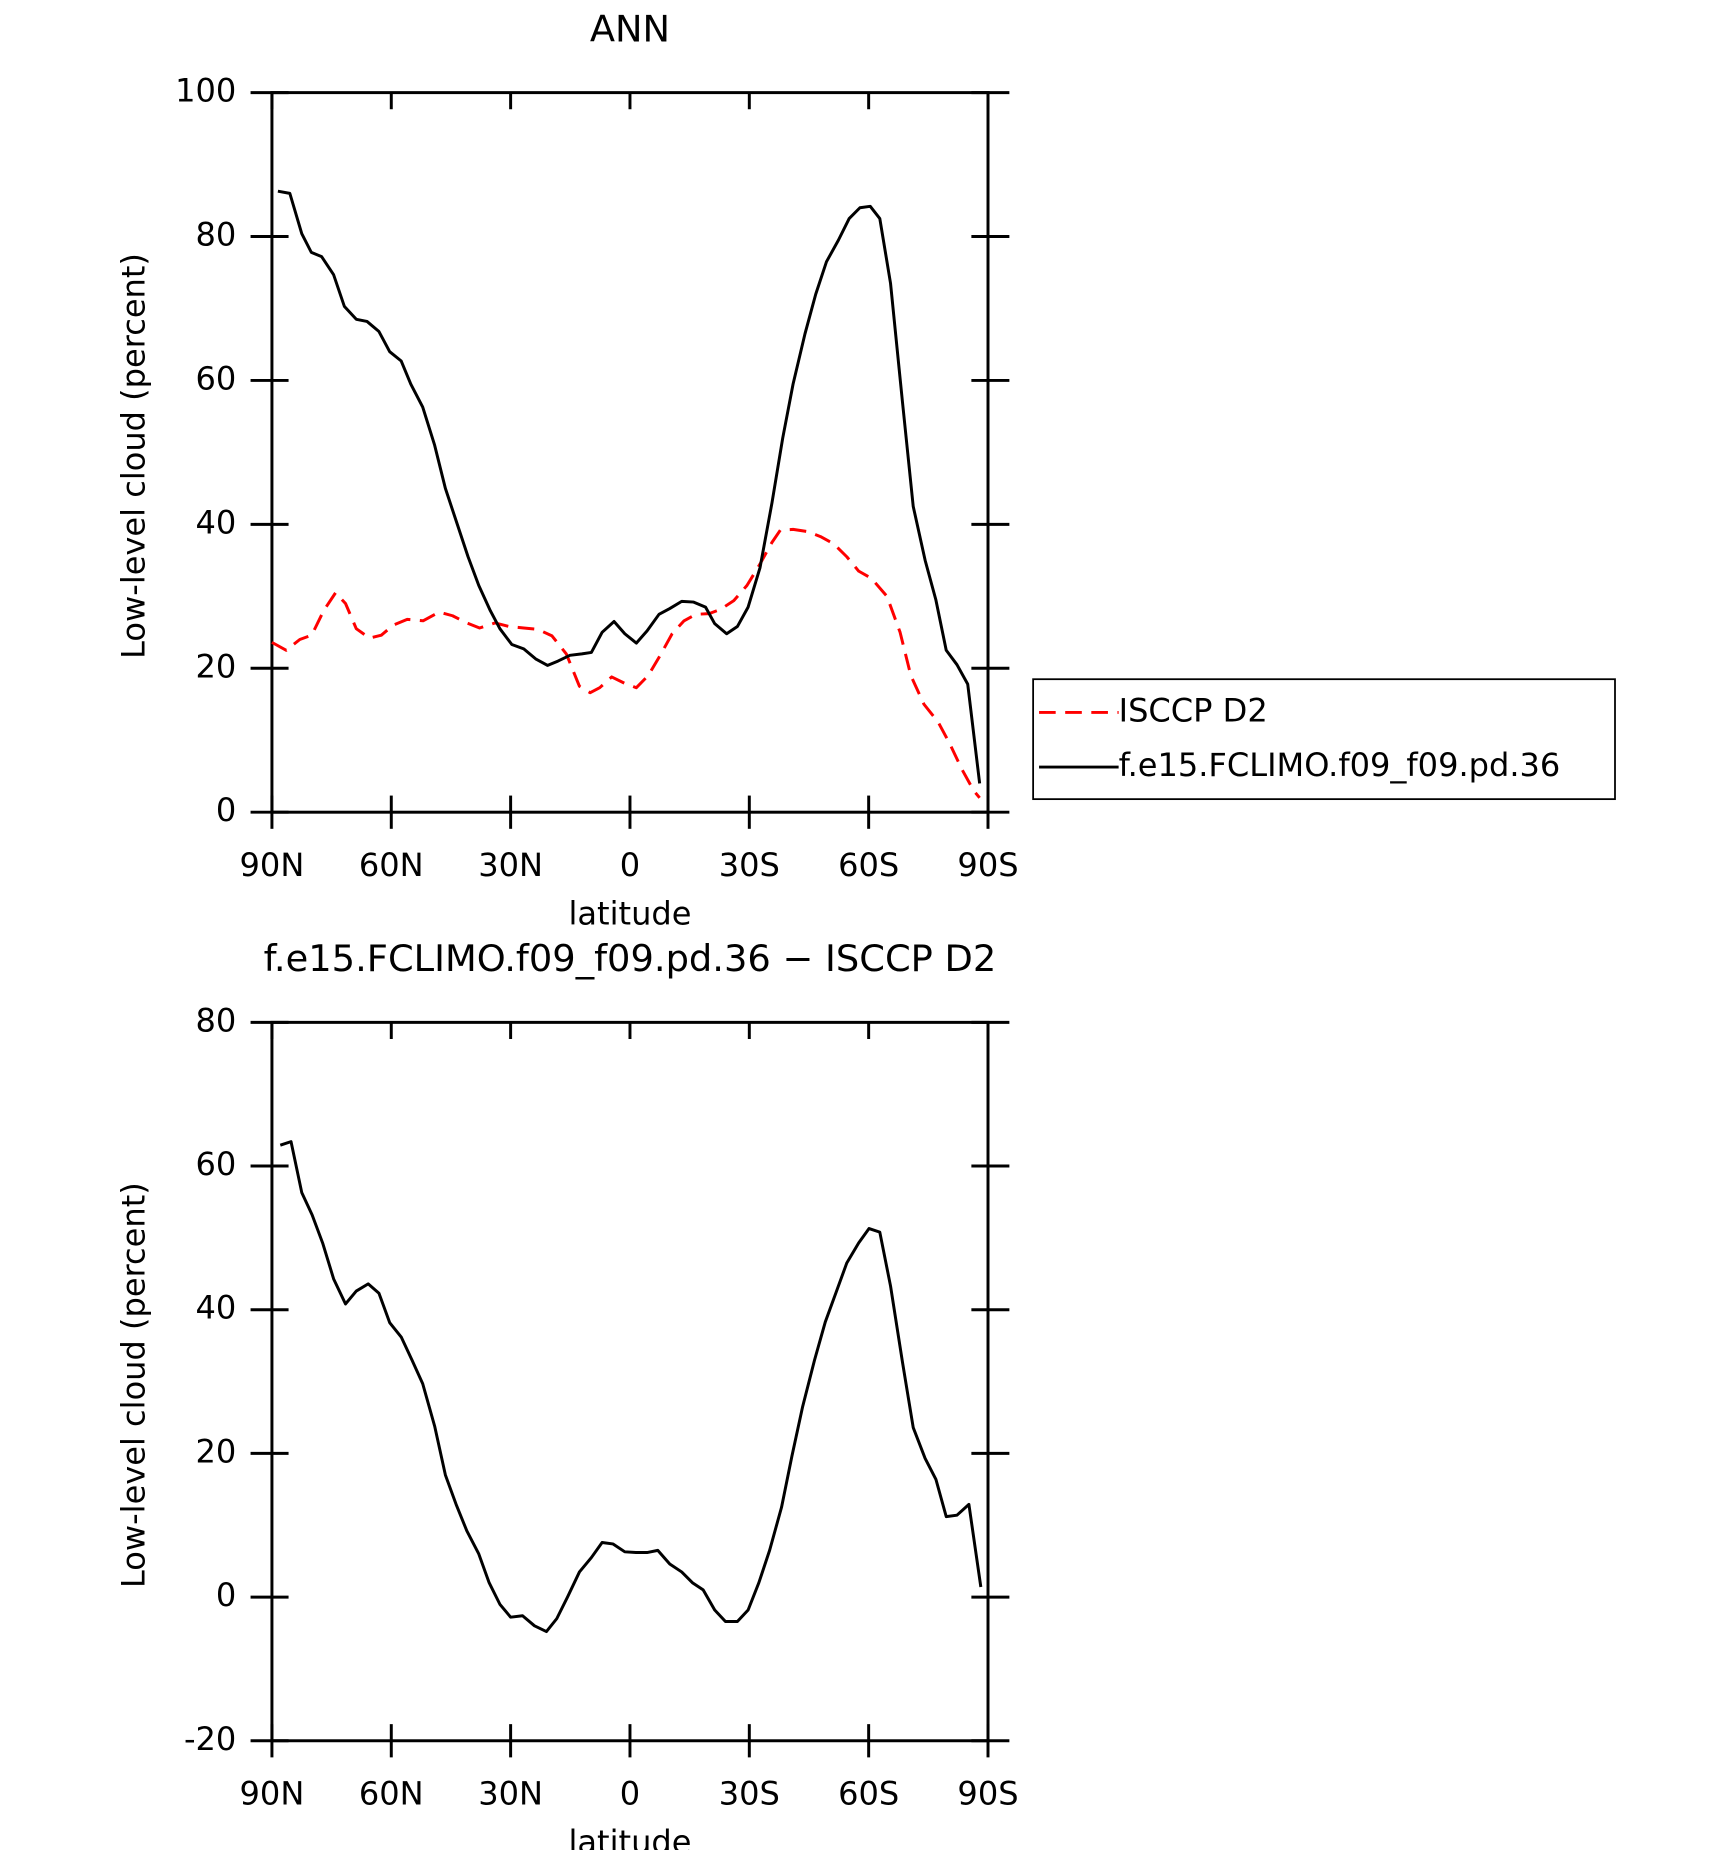  Describe the element at coordinates (210, 1739) in the screenshot. I see `y-tick-label: -20` at that location.